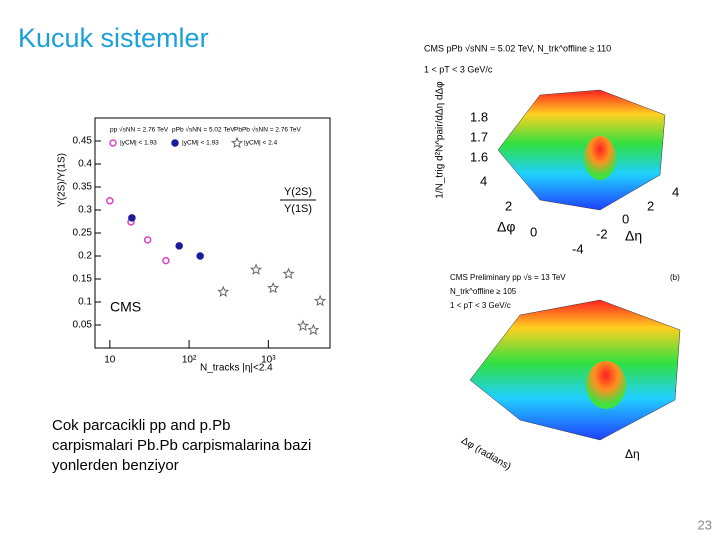  Describe the element at coordinates (110, 360) in the screenshot. I see `x-tick-label: 10` at that location.